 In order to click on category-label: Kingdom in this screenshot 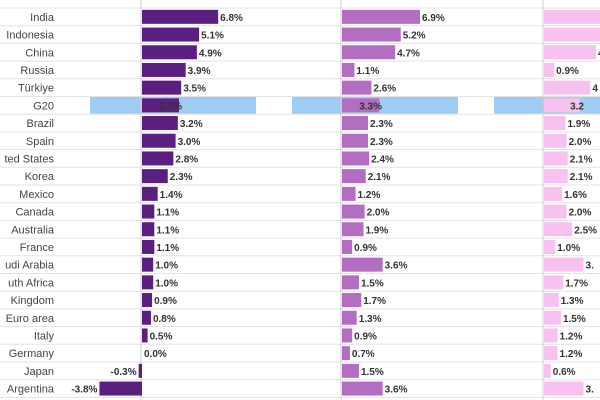, I will do `click(32, 301)`.